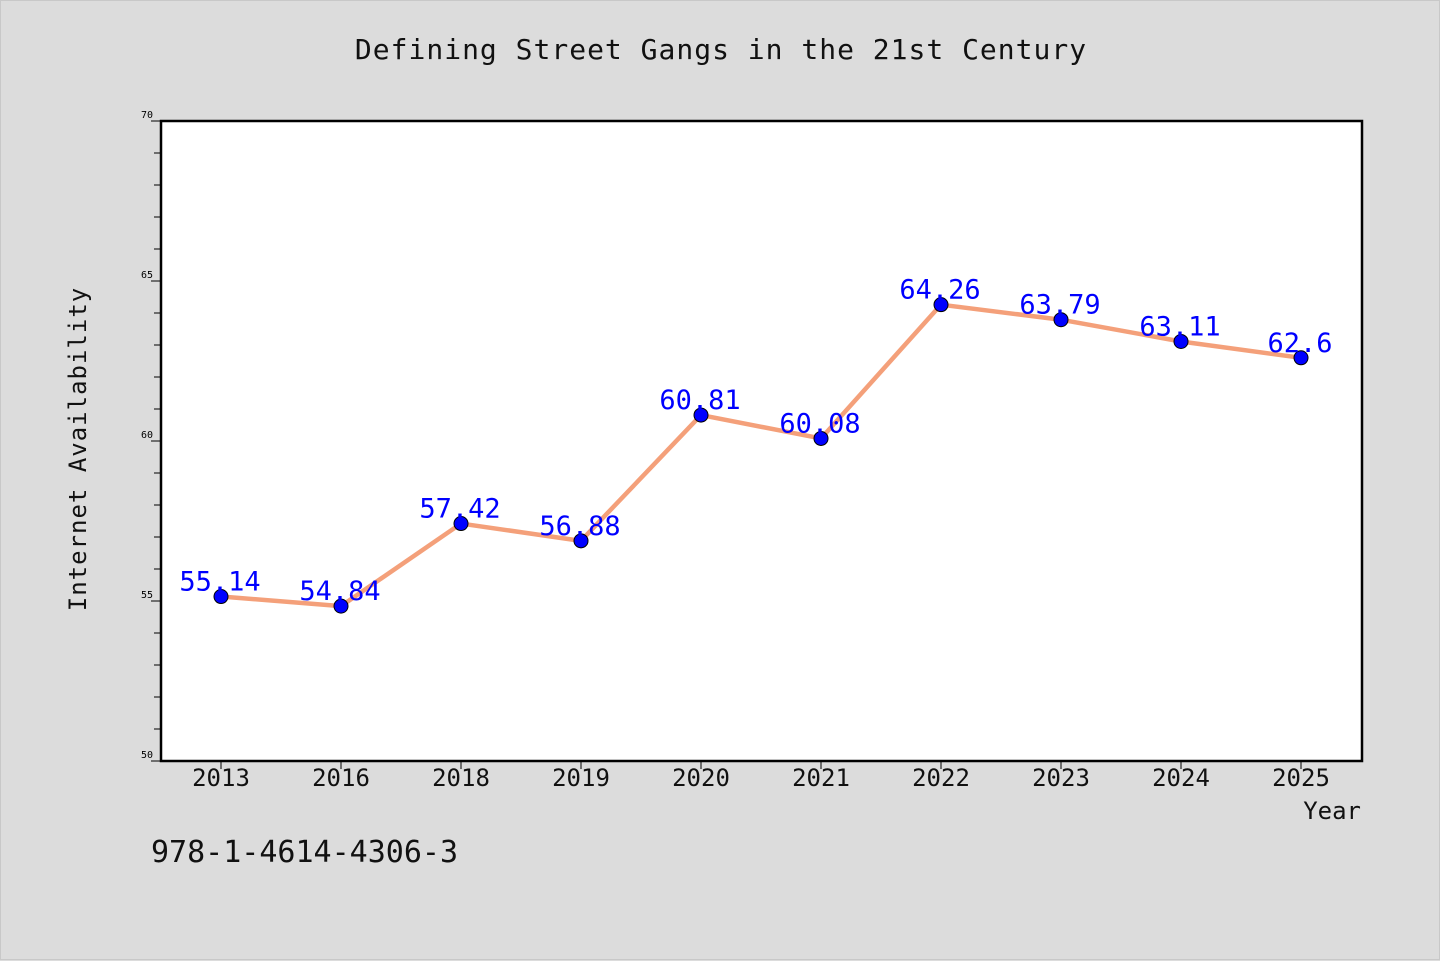 This screenshot has height=961, width=1440. Describe the element at coordinates (821, 778) in the screenshot. I see `x-tick-label: 2021` at that location.